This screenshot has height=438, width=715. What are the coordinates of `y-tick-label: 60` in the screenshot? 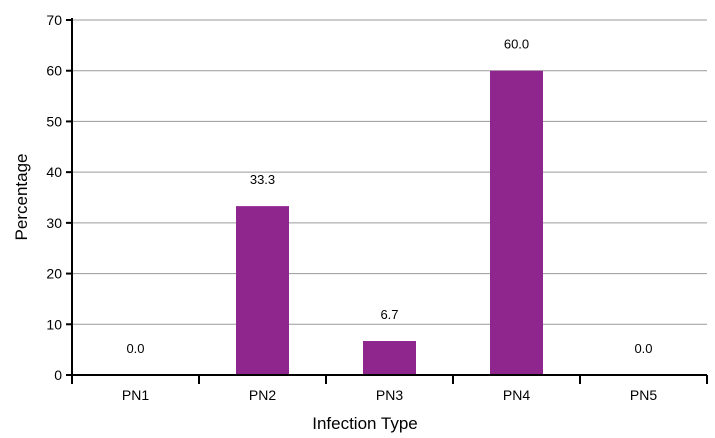 It's located at (54, 71).